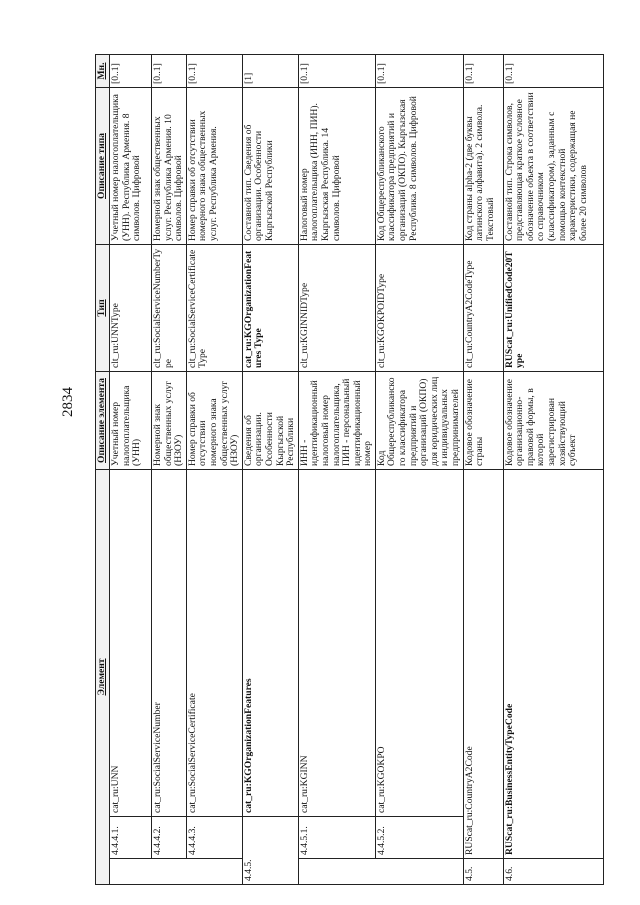 This screenshot has height=905, width=640. I want to click on row-type: clt_ru:SocialServiceNumberType, so click(169, 308).